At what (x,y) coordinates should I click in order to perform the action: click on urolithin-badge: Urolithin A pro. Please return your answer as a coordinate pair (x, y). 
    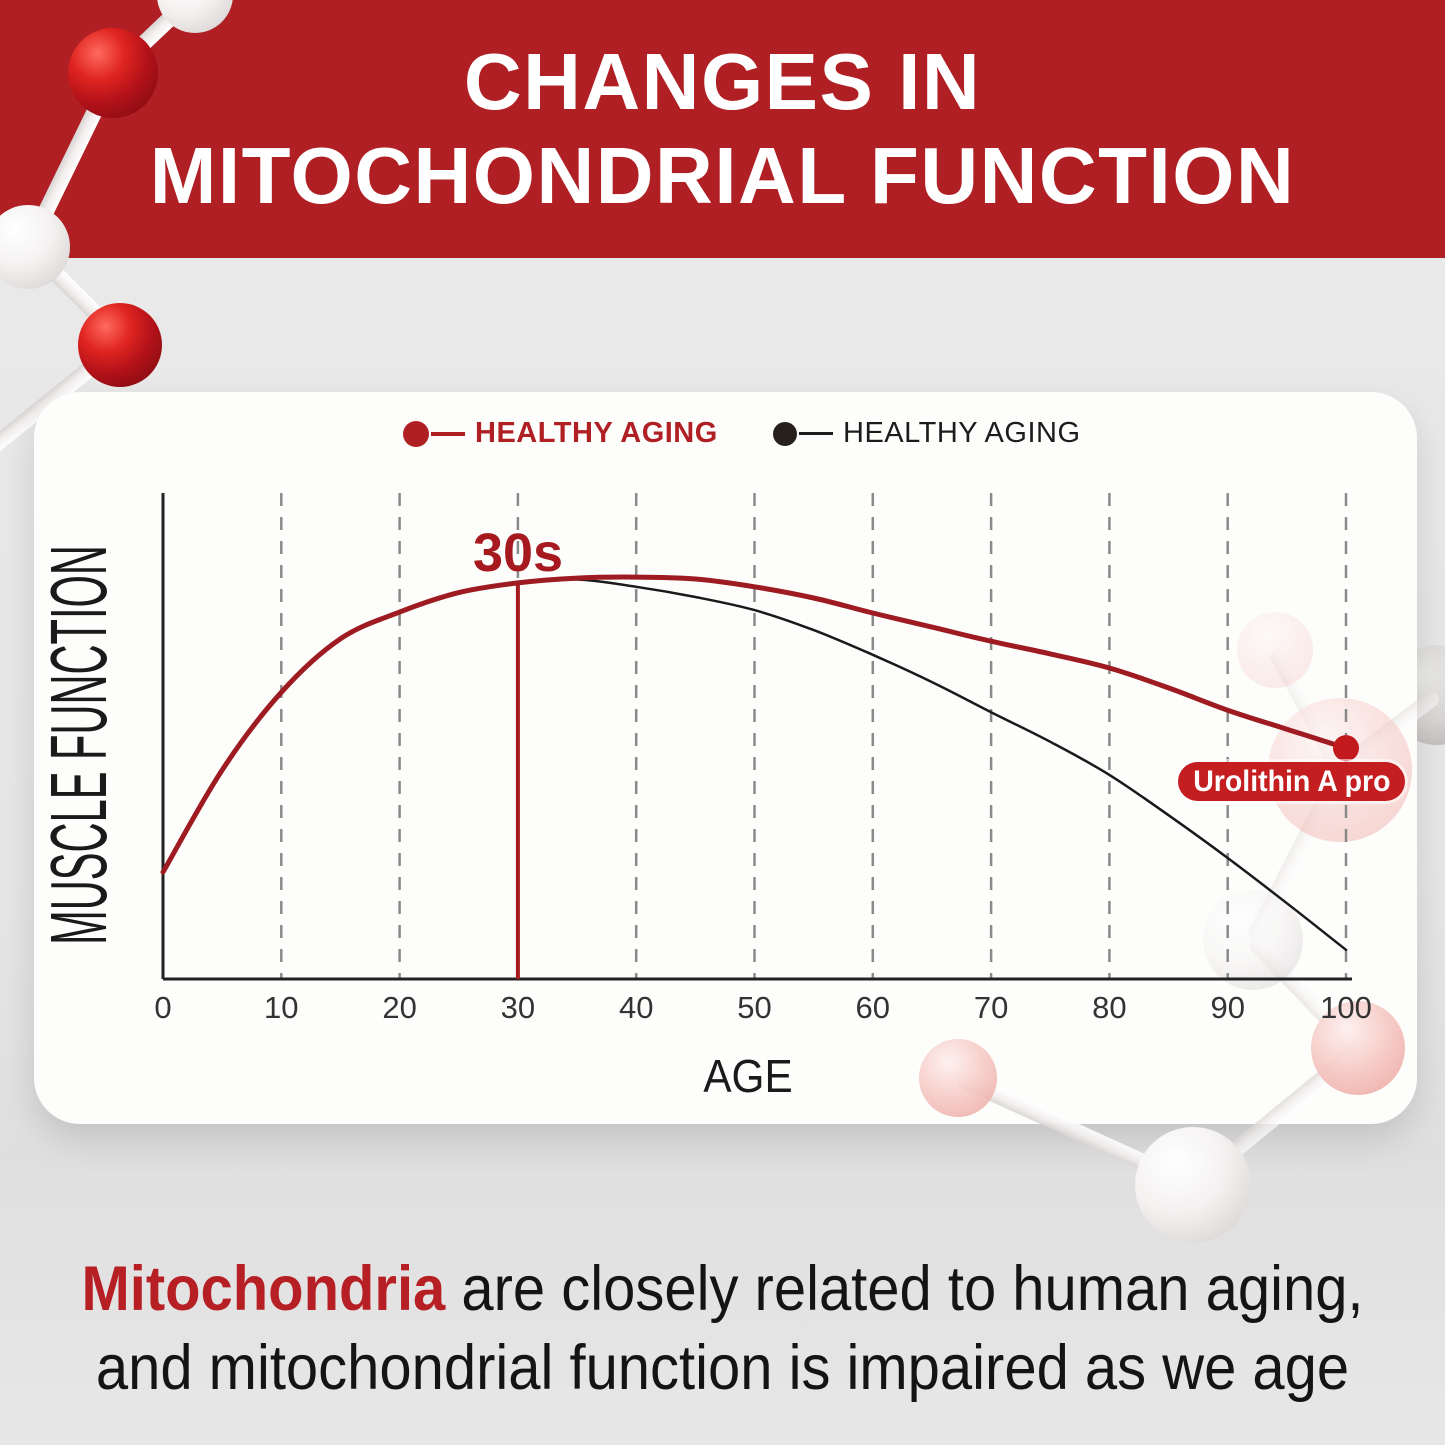
    Looking at the image, I should click on (1291, 781).